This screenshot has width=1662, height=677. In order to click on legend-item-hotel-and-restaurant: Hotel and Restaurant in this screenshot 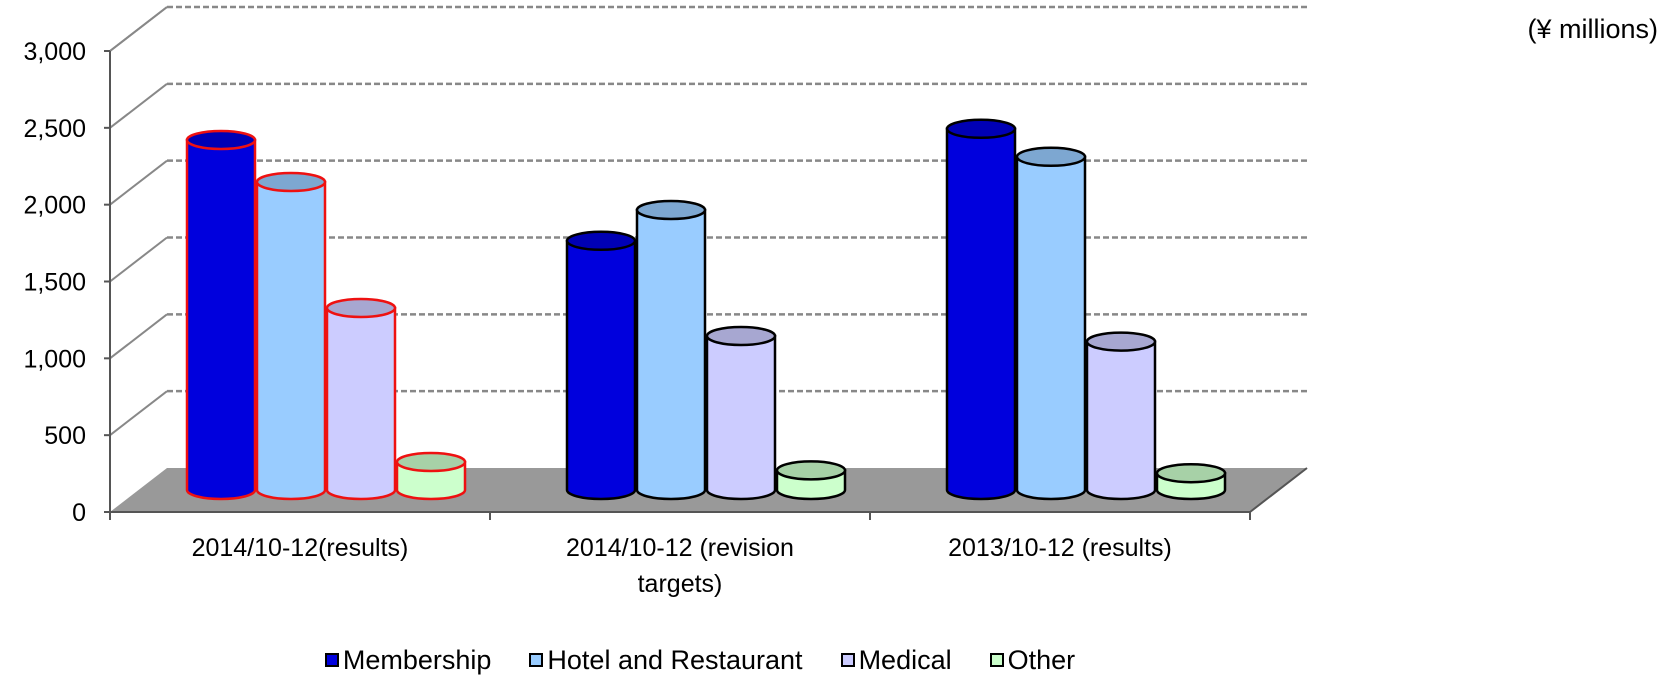, I will do `click(666, 660)`.